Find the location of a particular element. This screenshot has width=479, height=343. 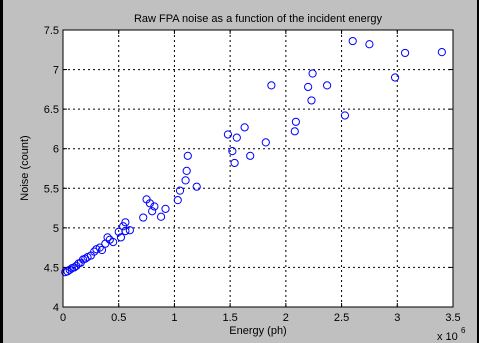

y-axis-title: Noise (count) is located at coordinates (25, 167).